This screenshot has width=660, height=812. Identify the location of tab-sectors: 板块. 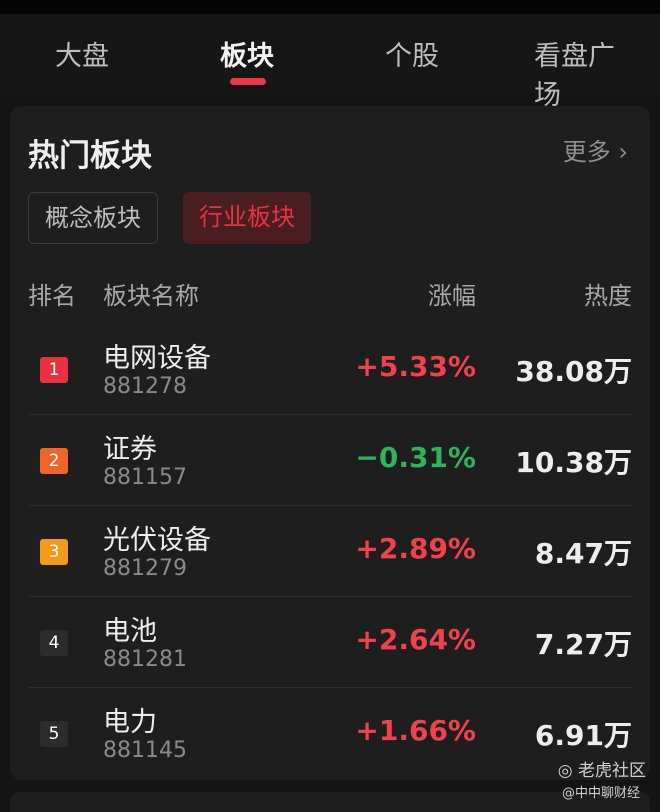
(247, 56).